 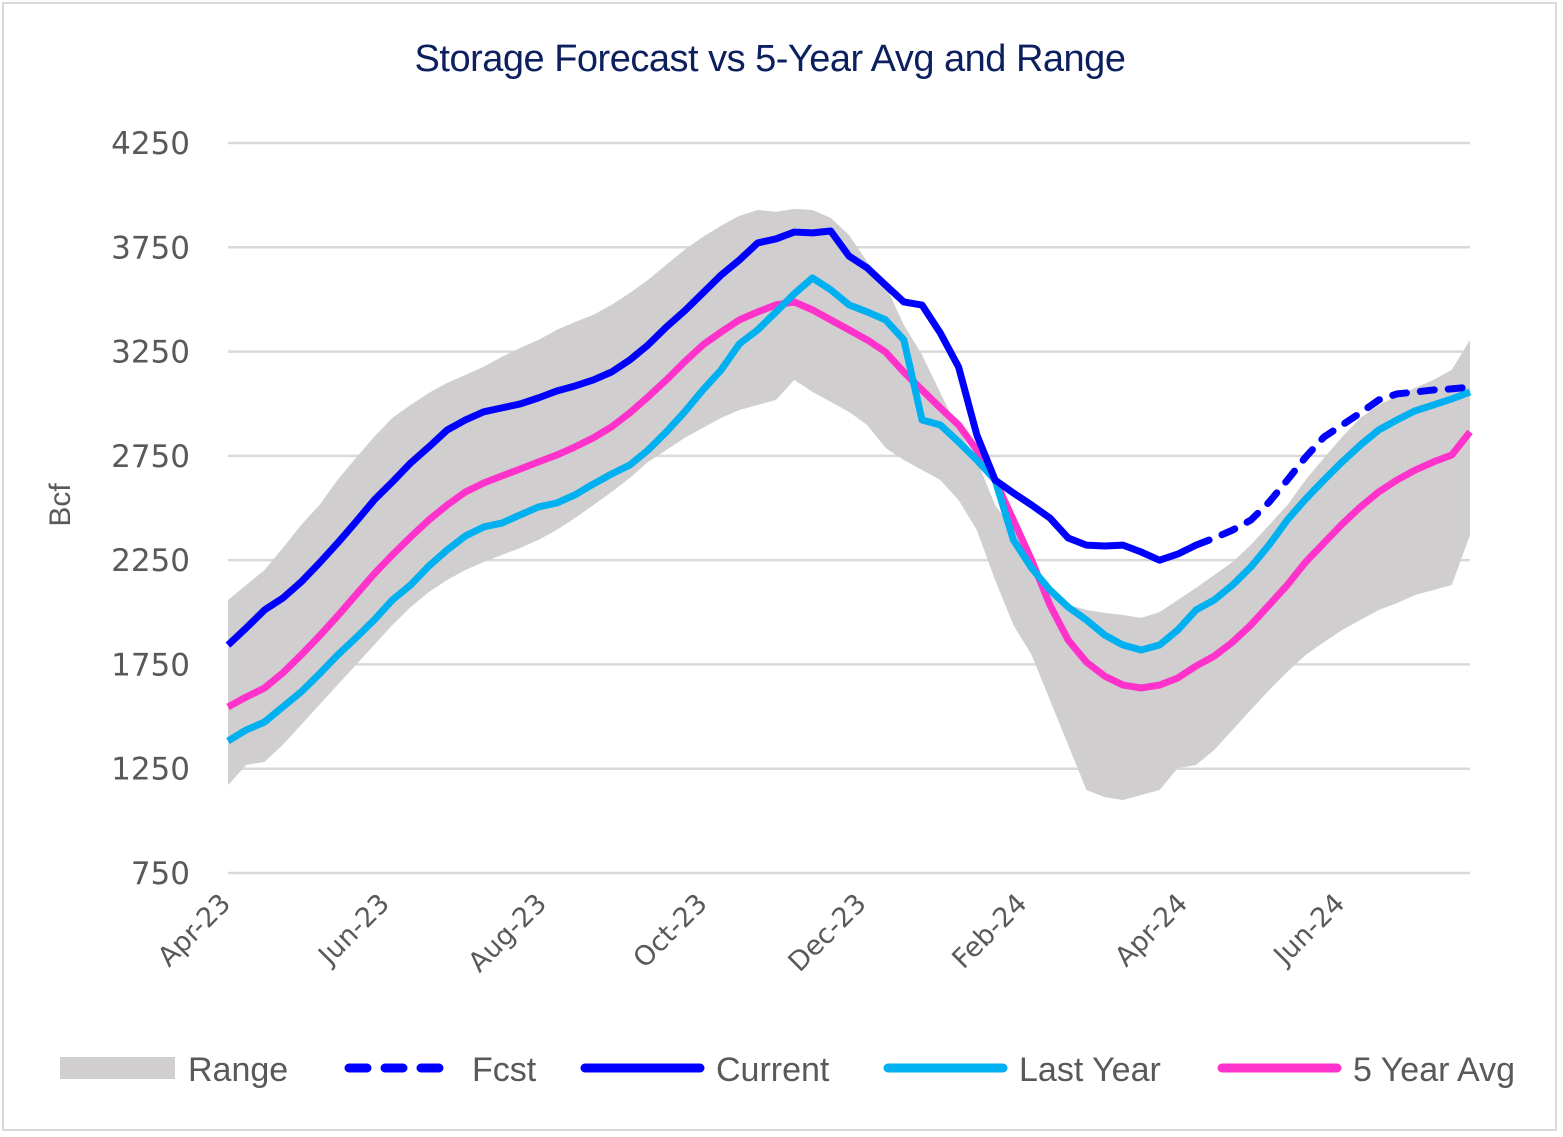 I want to click on legend-label: 5 Year Avg, so click(x=1434, y=1070).